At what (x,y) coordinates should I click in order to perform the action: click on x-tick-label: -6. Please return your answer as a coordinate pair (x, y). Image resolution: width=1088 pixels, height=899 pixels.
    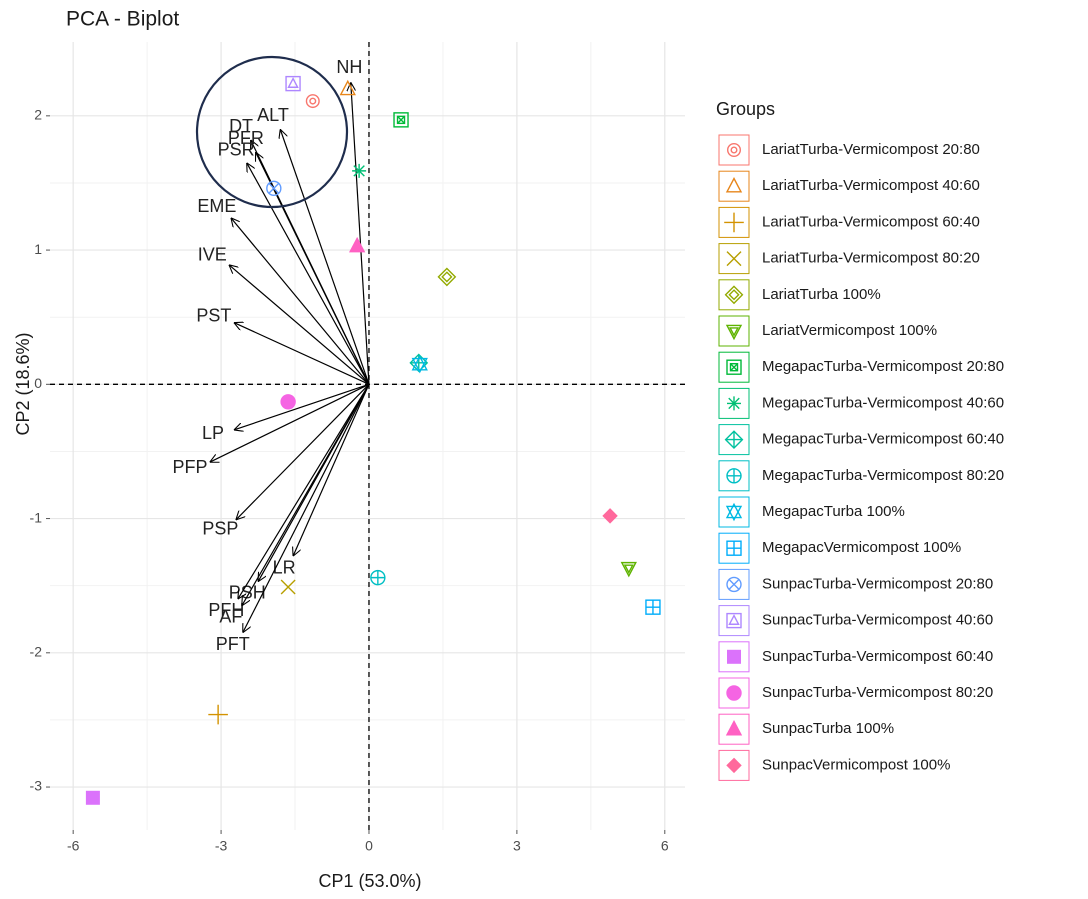
    Looking at the image, I should click on (73, 846).